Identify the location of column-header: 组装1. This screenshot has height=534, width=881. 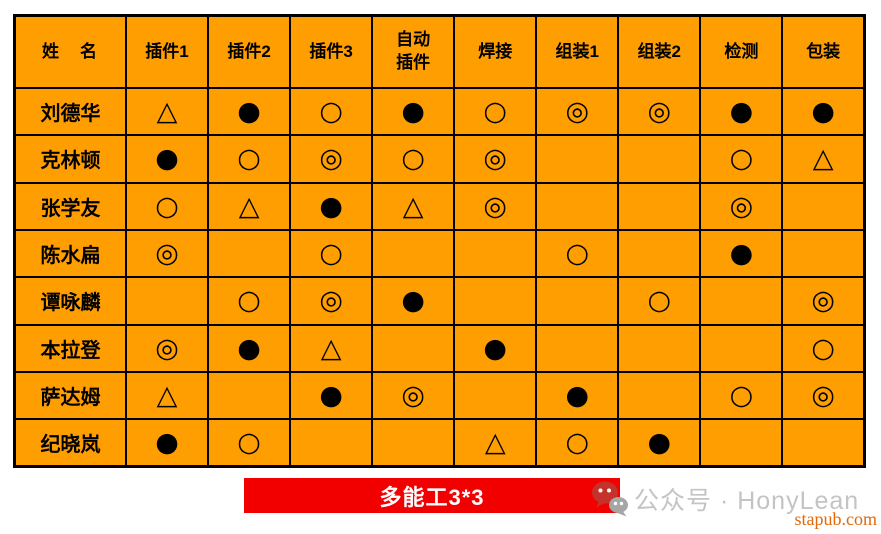
(577, 51).